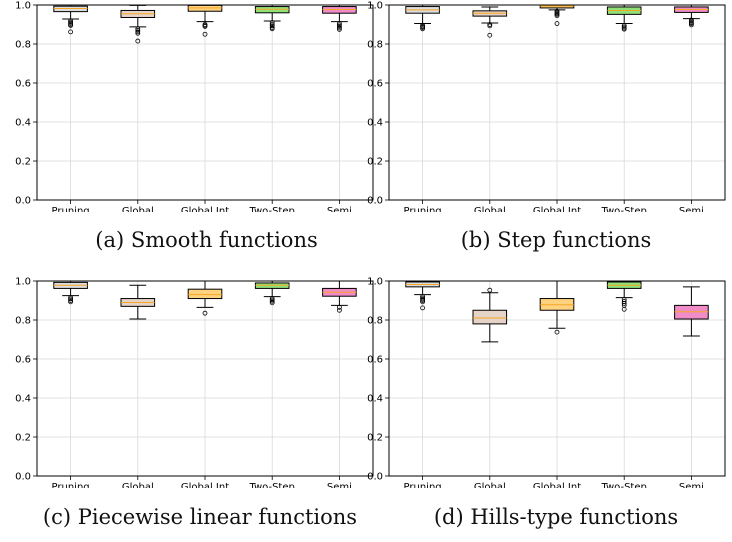 This screenshot has width=732, height=542. What do you see at coordinates (206, 240) in the screenshot?
I see `caption-a: (a) Smooth functions` at bounding box center [206, 240].